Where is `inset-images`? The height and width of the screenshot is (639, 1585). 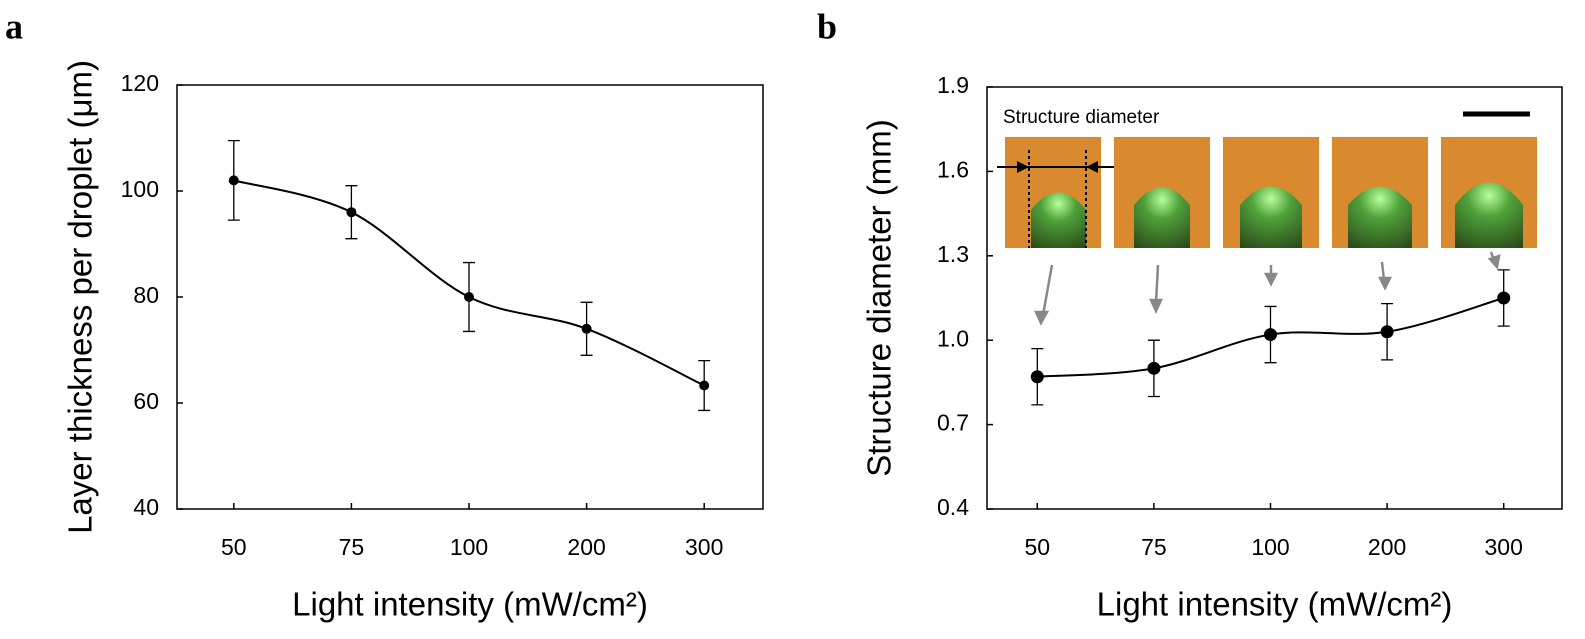 inset-images is located at coordinates (1267, 218).